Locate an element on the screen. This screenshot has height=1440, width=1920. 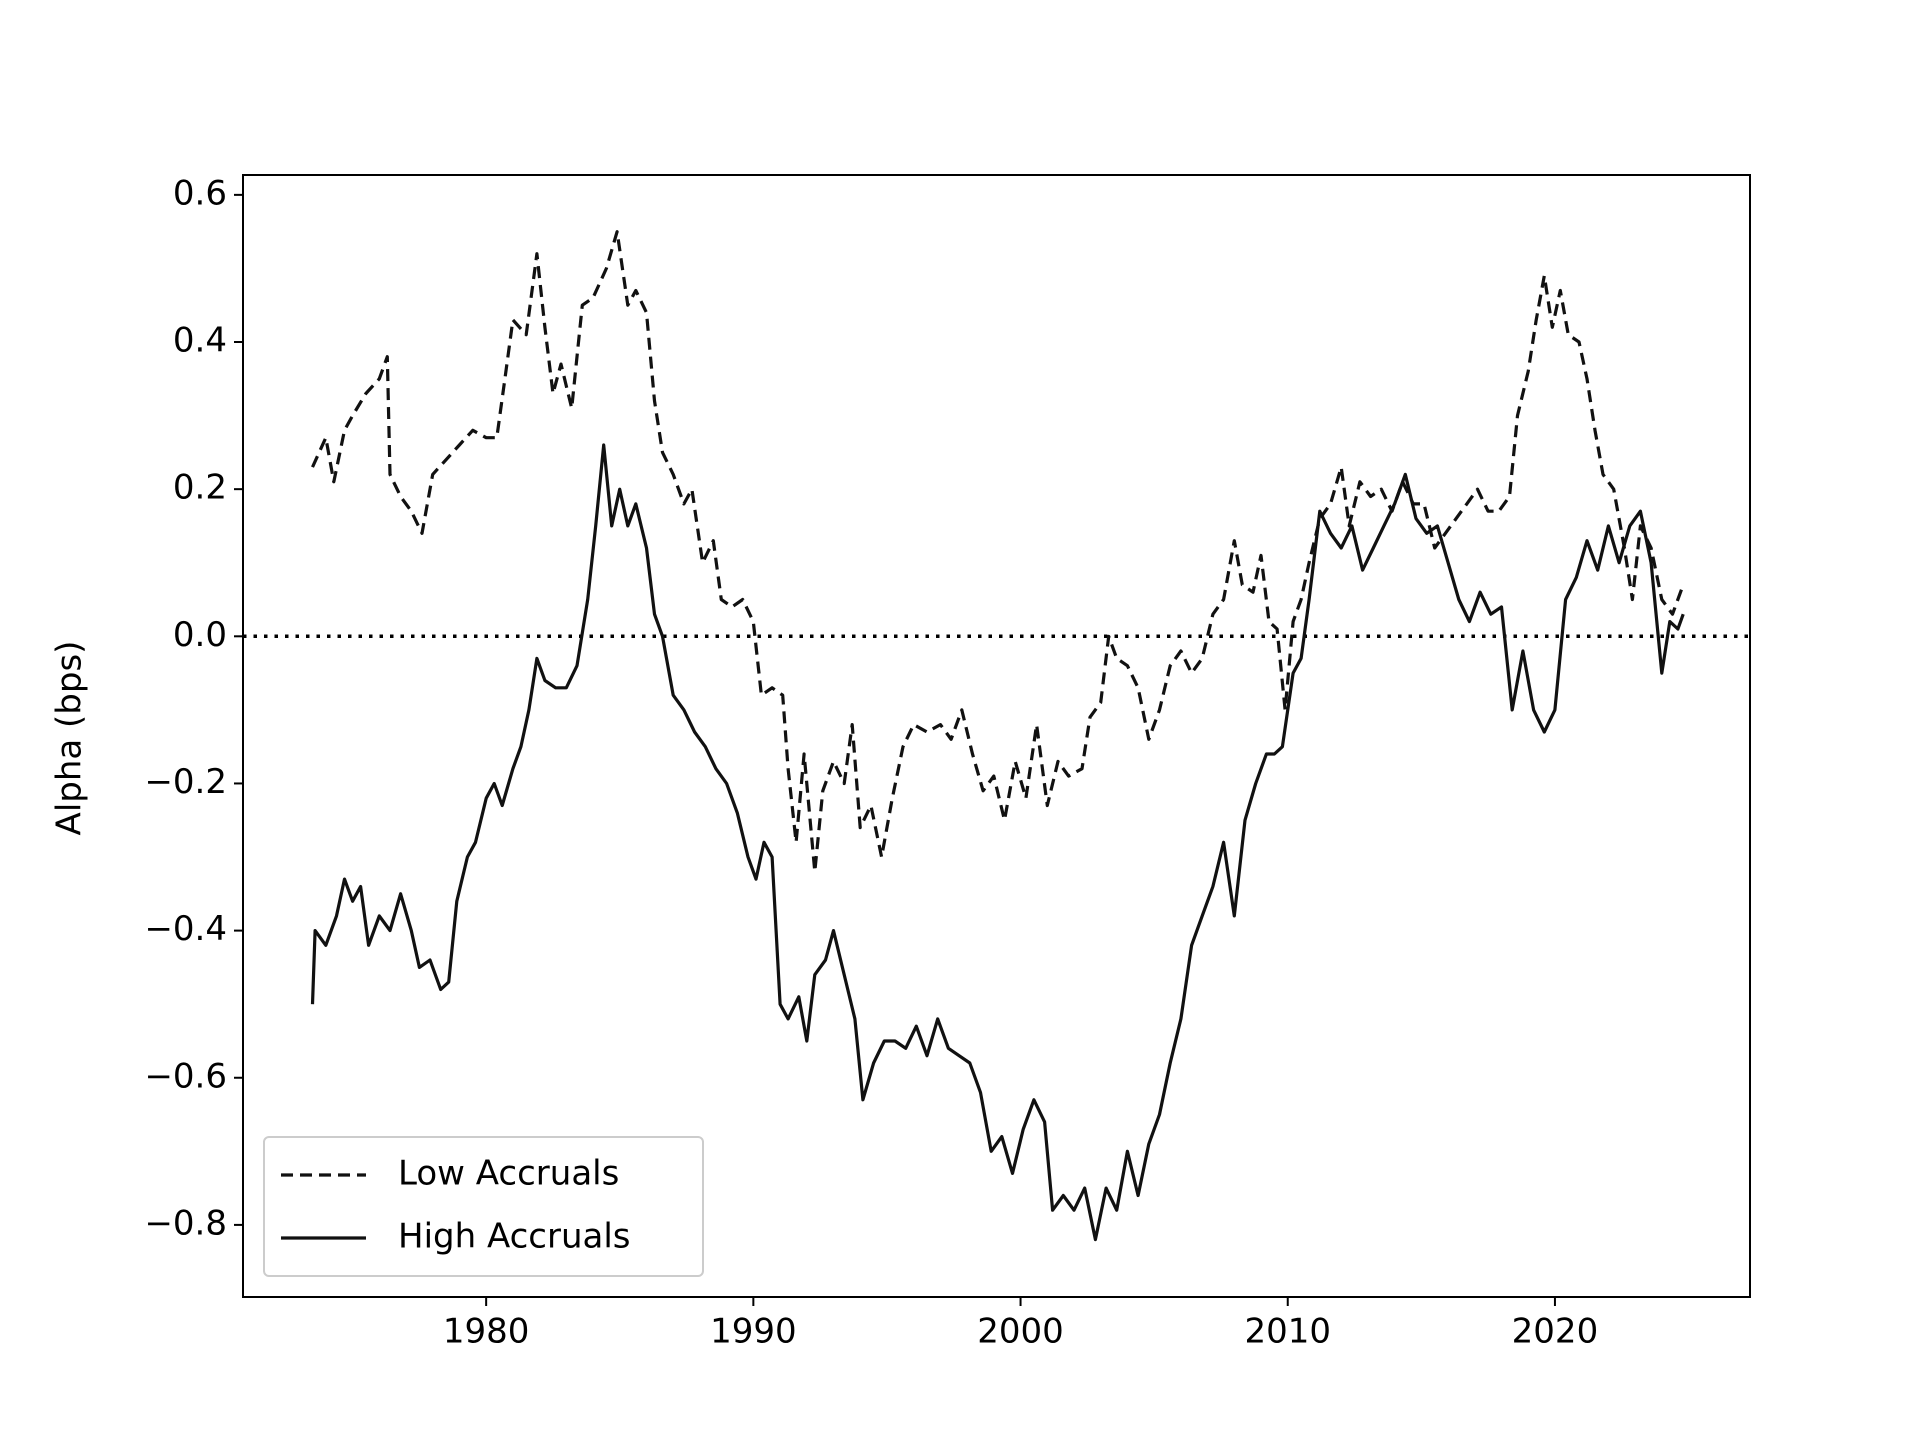
y-axis-label: Alpha (bps) is located at coordinates (70, 738).